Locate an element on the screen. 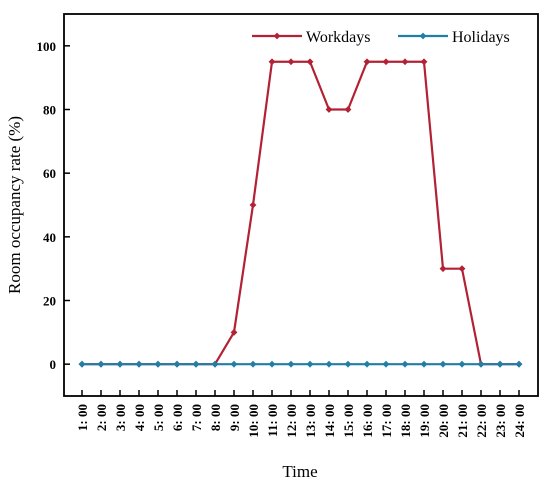 Image resolution: width=550 pixels, height=484 pixels. legend-marker-workdays is located at coordinates (277, 36).